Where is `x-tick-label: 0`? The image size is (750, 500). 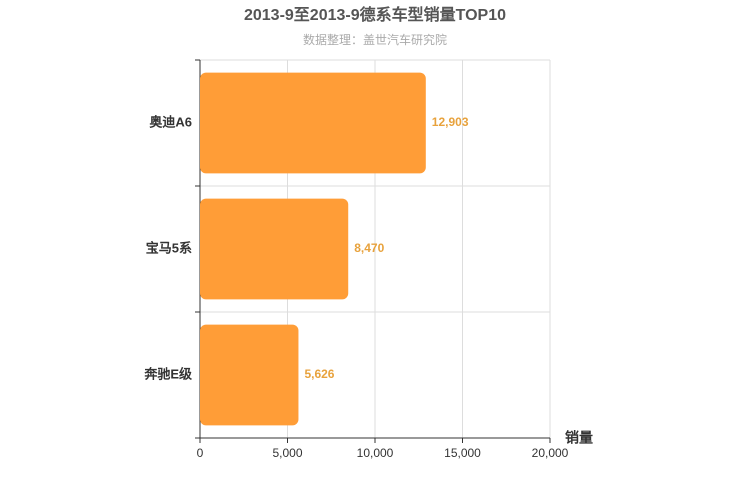 x-tick-label: 0 is located at coordinates (200, 453).